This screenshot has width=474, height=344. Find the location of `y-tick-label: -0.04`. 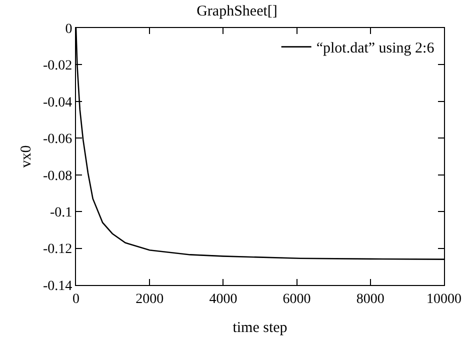

y-tick-label: -0.04 is located at coordinates (57, 102).